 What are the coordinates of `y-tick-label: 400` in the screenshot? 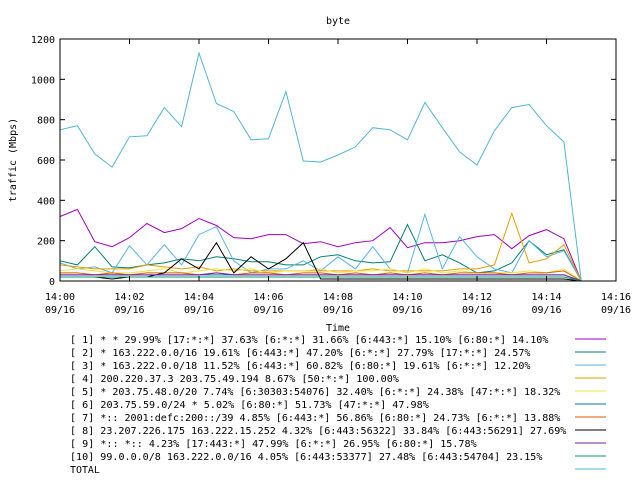 It's located at (46, 201).